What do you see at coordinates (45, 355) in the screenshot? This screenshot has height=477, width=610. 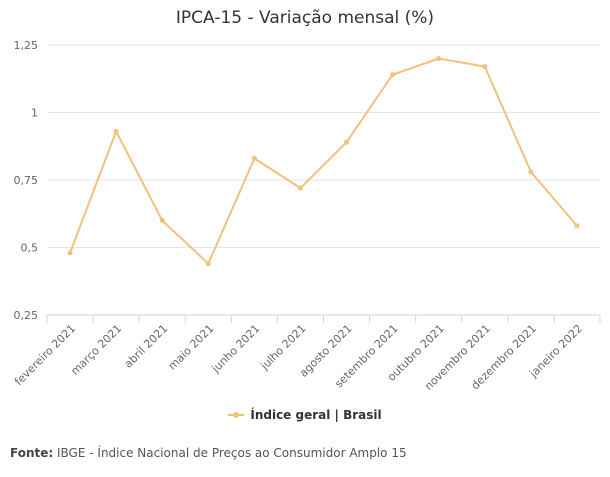 I see `x-tick-label: fevereiro 2021` at bounding box center [45, 355].